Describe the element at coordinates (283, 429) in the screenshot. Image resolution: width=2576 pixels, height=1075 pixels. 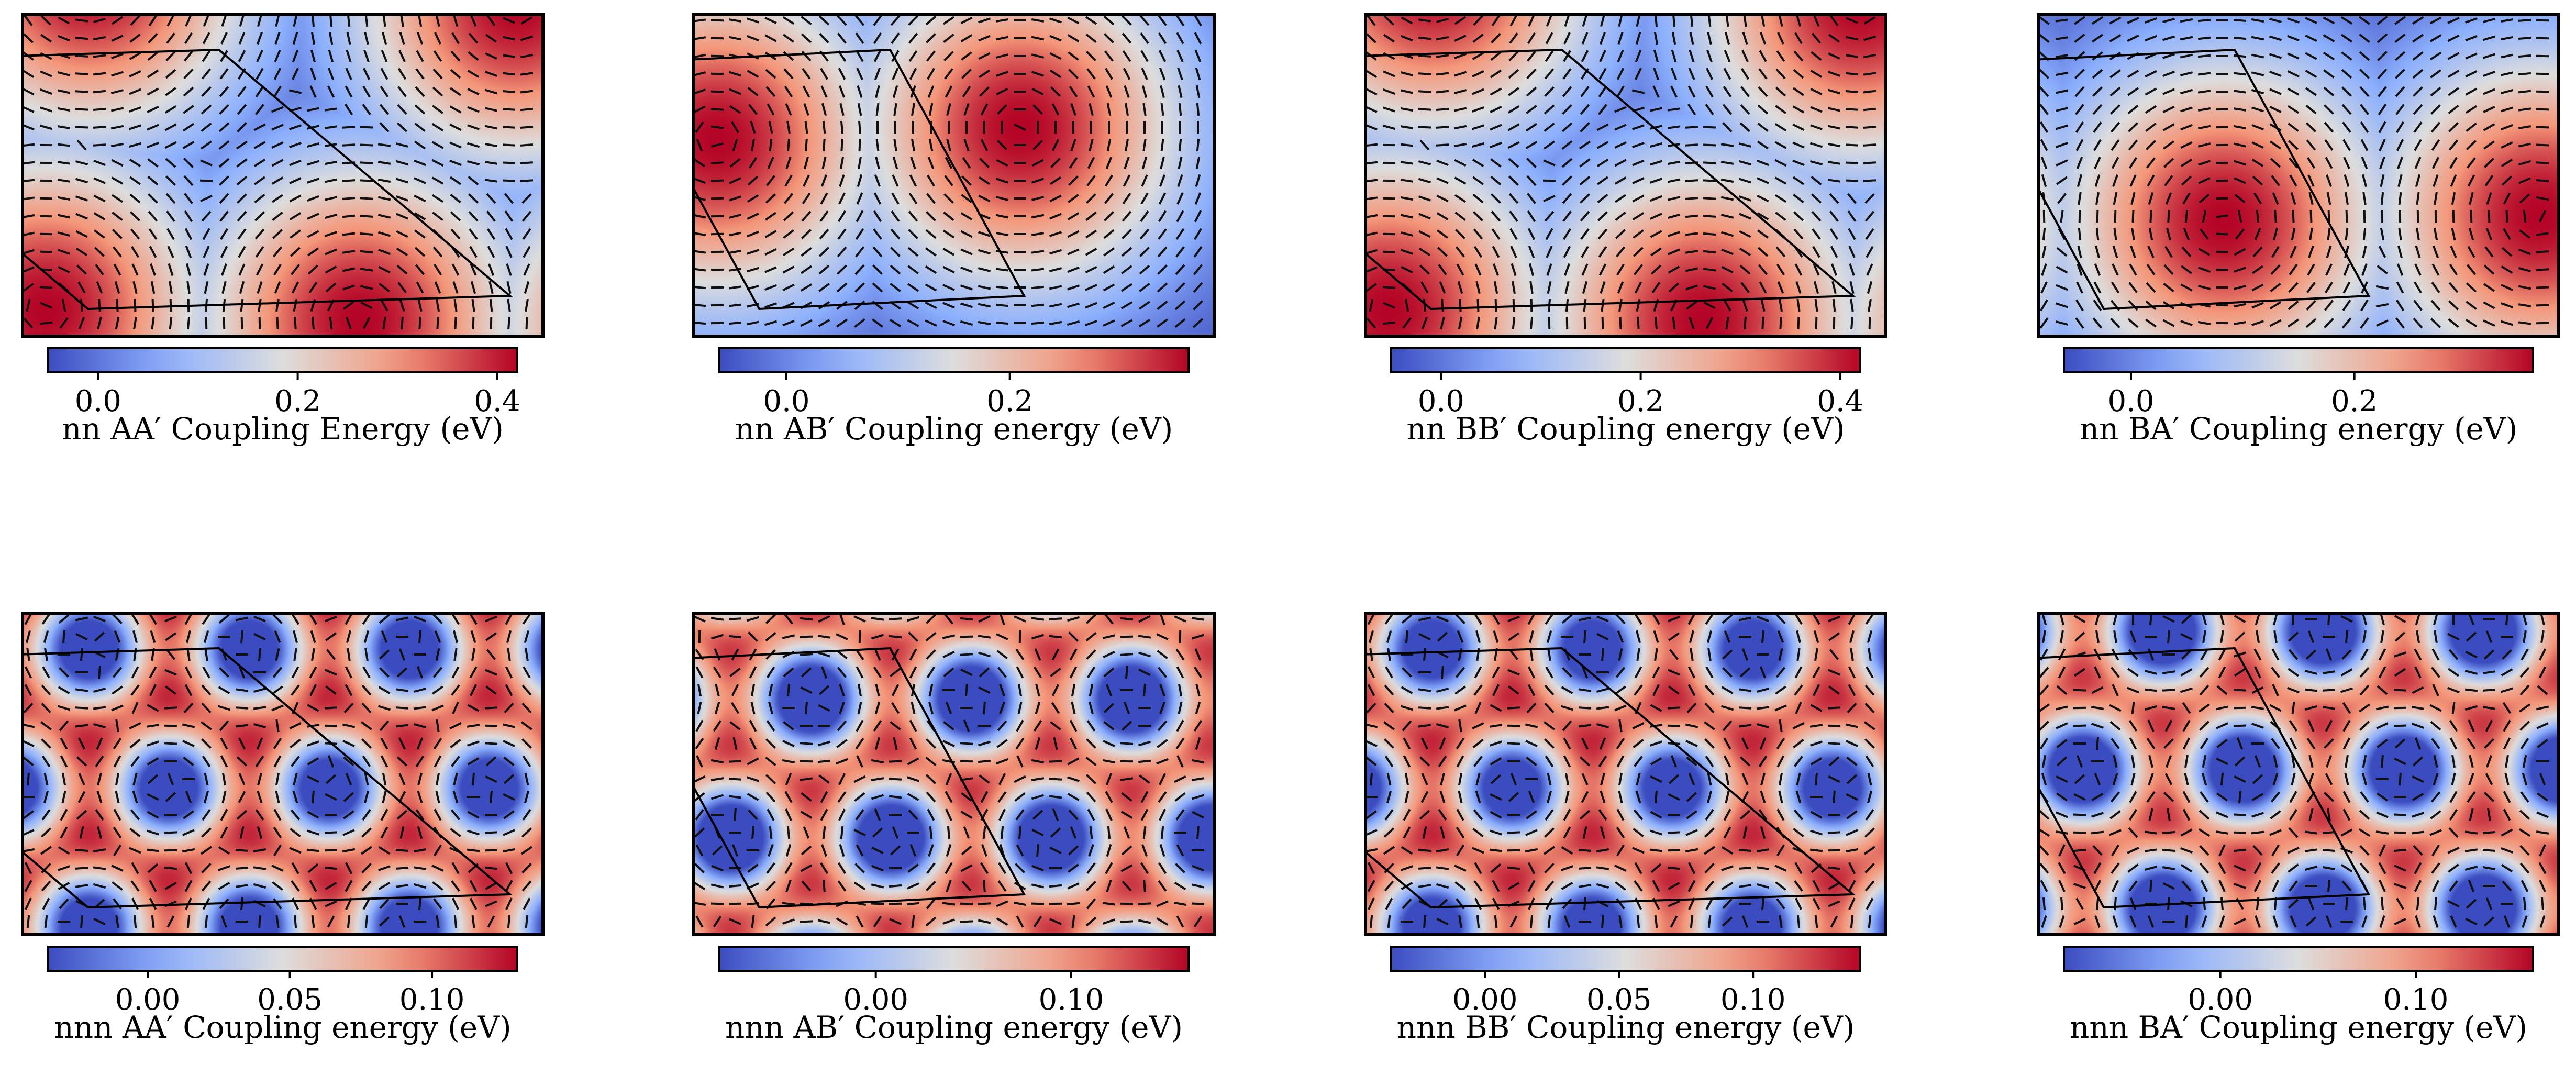
I see `colorbar-label: nn AA′ Coupling Energy (eV)` at that location.